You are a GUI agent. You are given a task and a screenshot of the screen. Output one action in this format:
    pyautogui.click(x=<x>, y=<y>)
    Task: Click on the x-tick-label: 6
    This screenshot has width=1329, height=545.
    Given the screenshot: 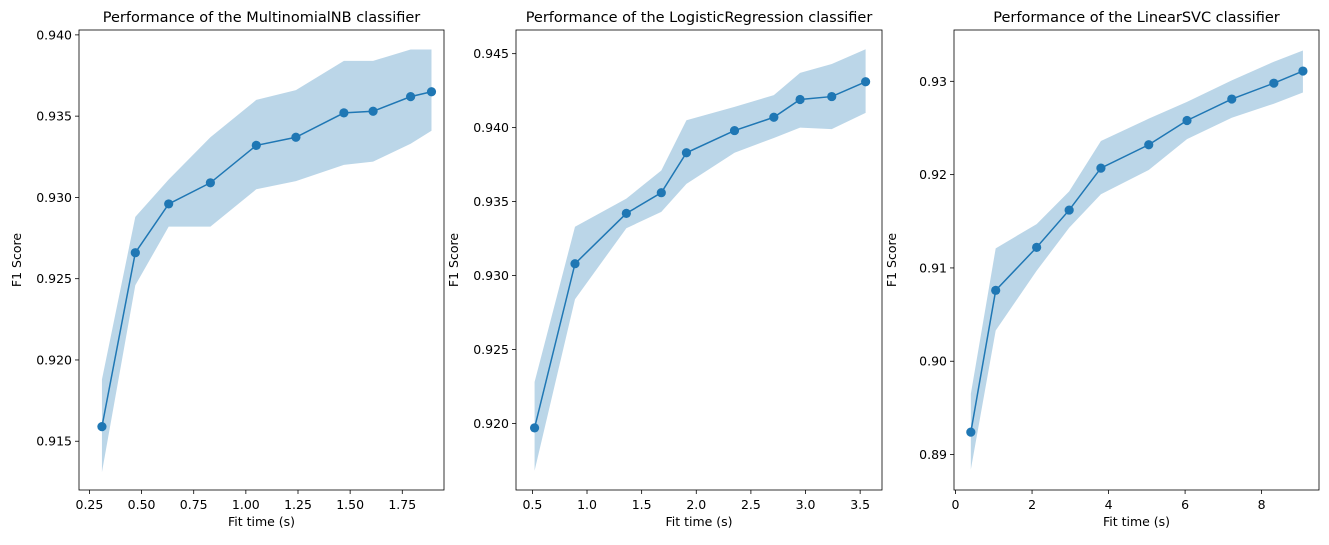 What is the action you would take?
    pyautogui.click(x=1185, y=504)
    